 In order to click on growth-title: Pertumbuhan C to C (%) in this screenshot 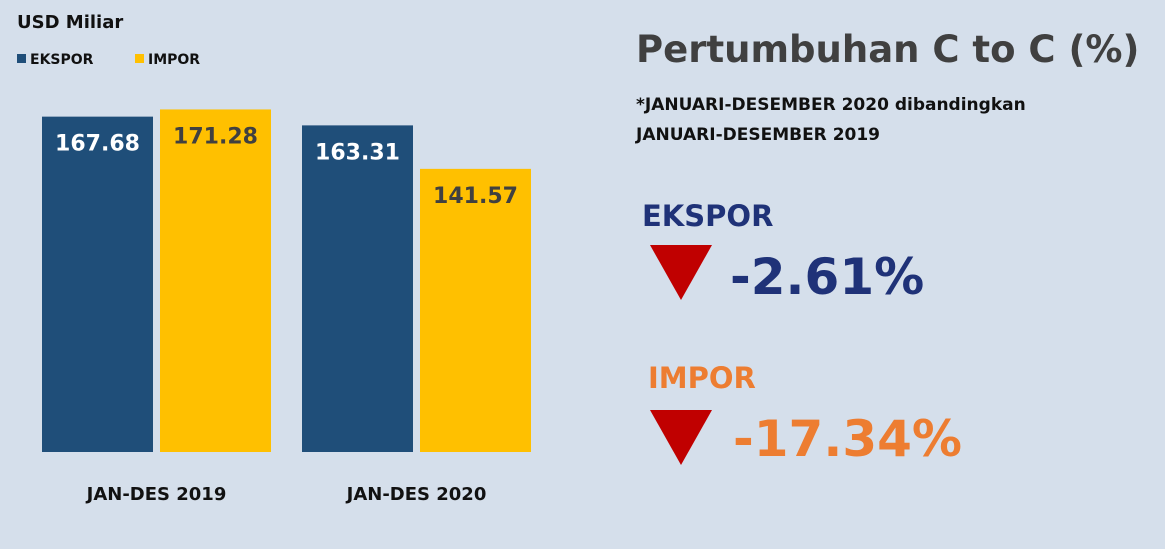, I will do `click(887, 49)`.